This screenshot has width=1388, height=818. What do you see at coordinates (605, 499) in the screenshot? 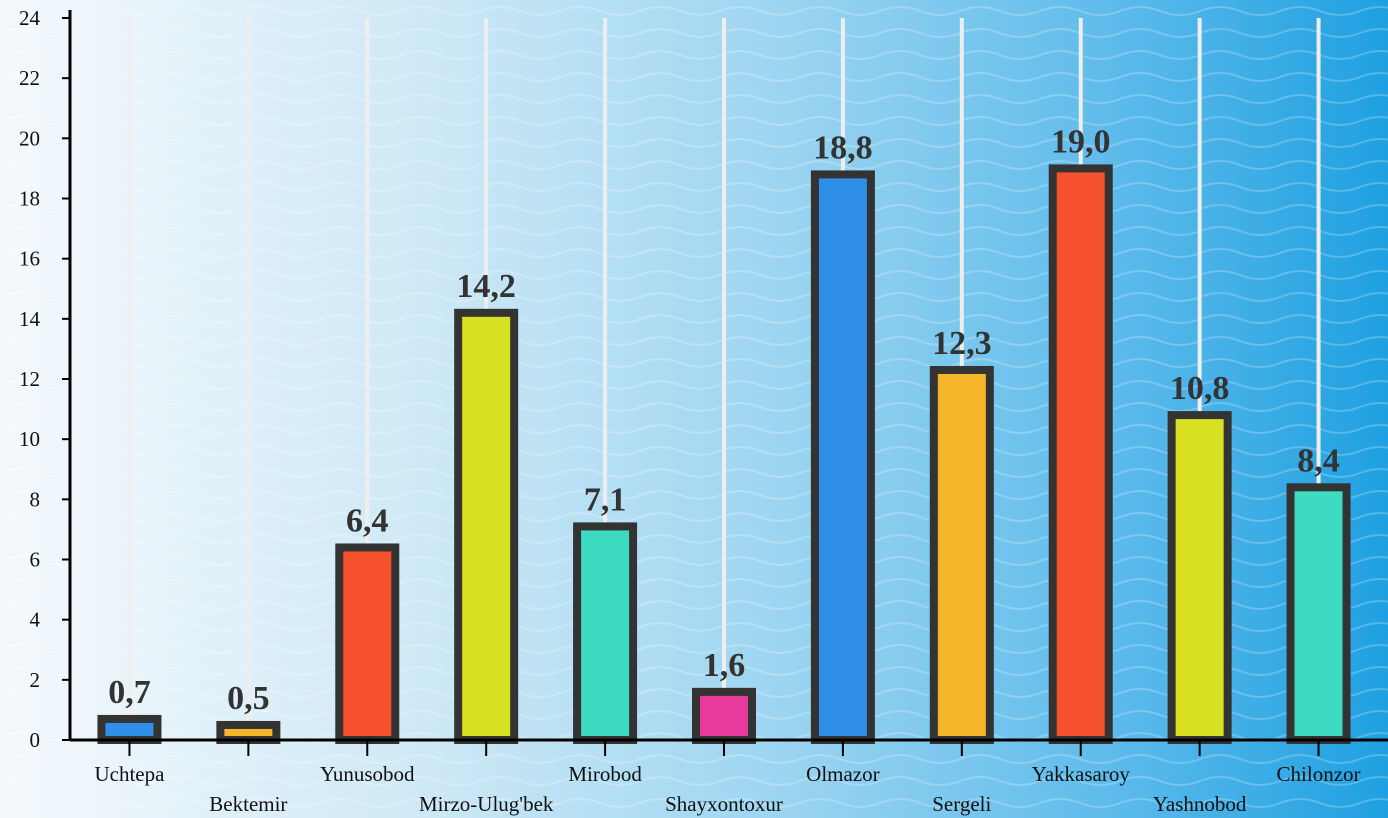
I see `data-label: 7,1` at bounding box center [605, 499].